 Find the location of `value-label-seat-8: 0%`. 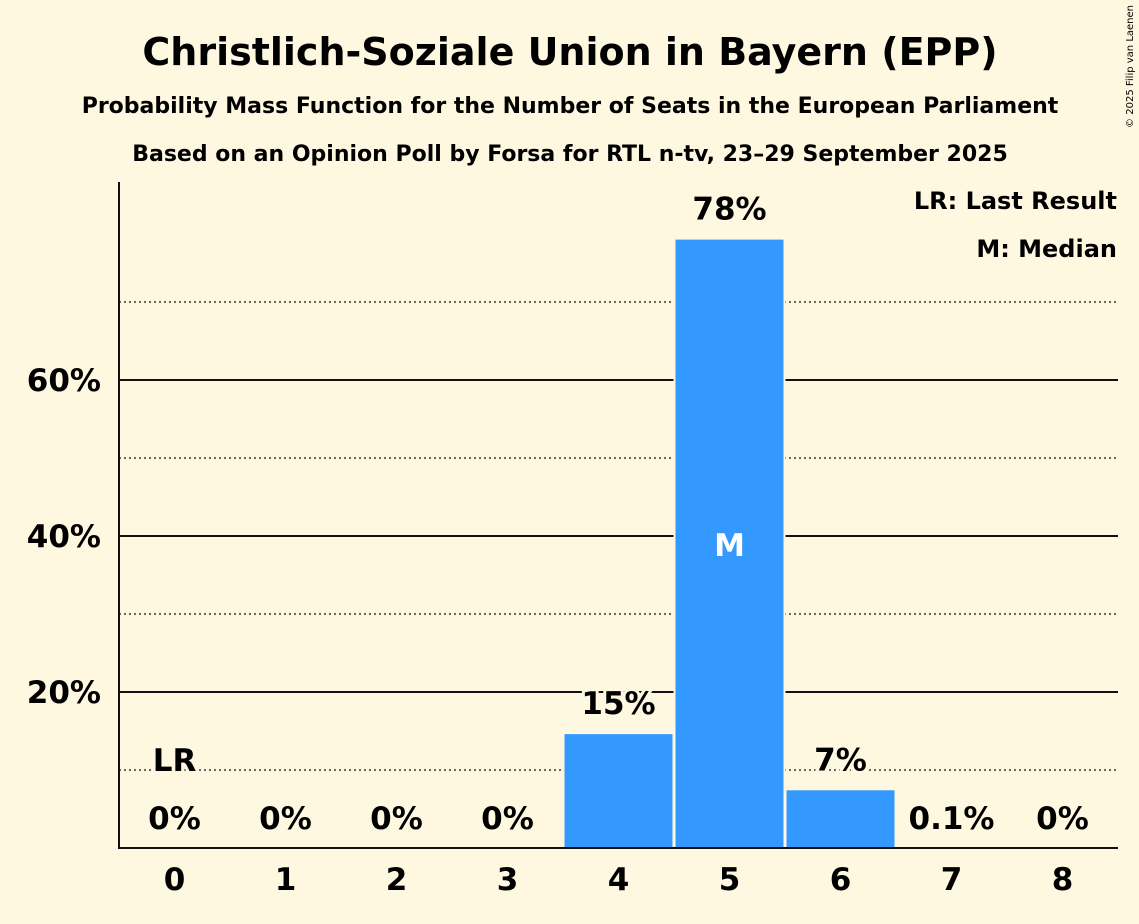

value-label-seat-8: 0% is located at coordinates (1062, 819).